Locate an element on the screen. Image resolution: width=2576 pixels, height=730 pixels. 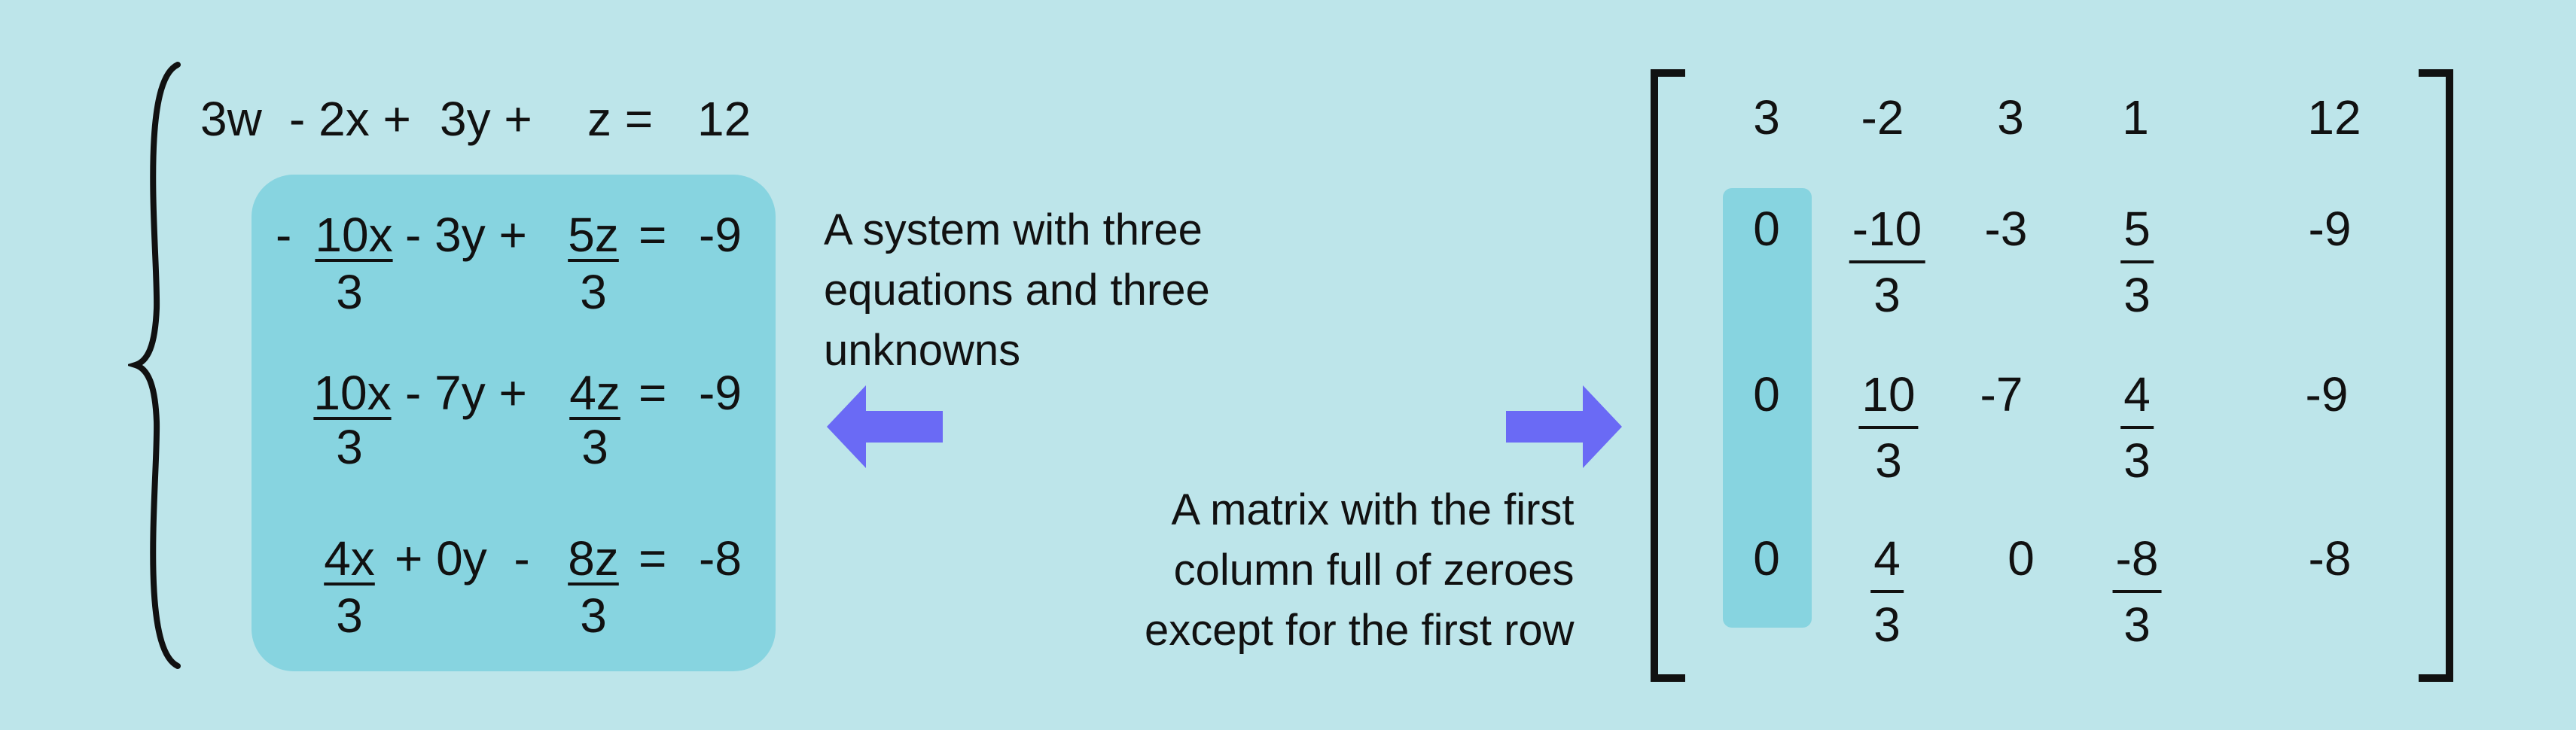
fraction-numerator: 10 is located at coordinates (1888, 399).